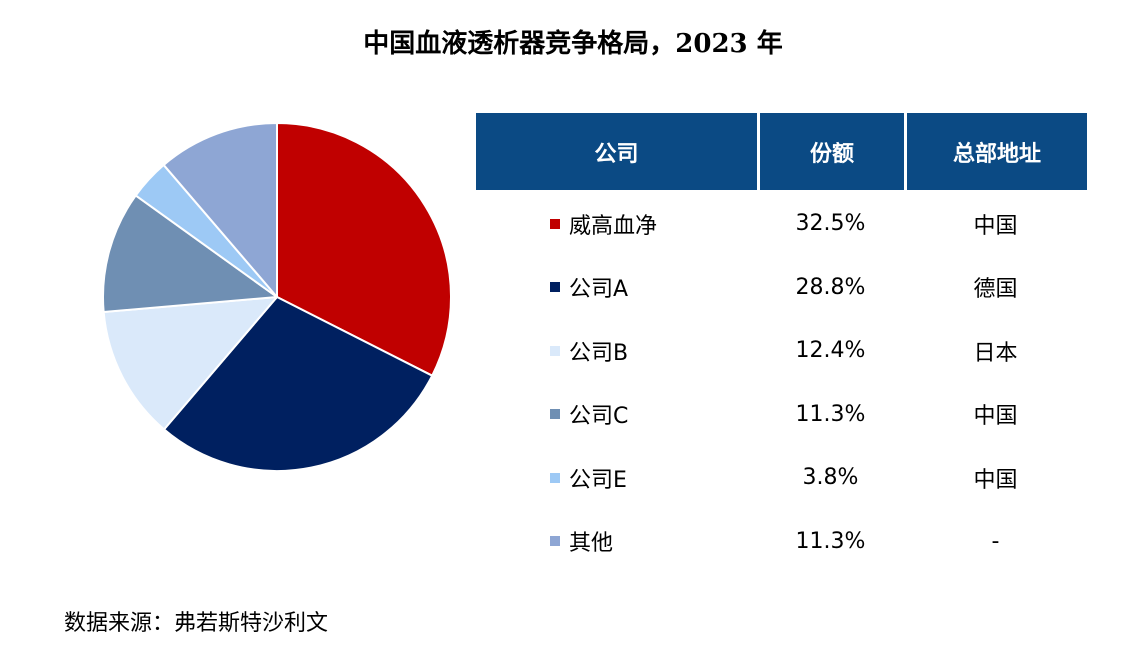 This screenshot has height=658, width=1146. I want to click on header-share: 份额, so click(830, 151).